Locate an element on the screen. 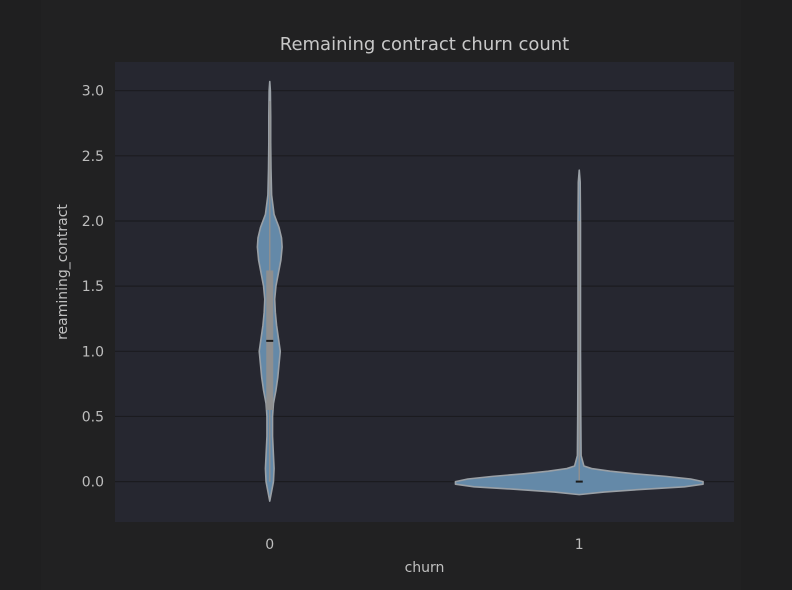 This screenshot has height=590, width=792. y-tick-labels: 0.0 0.5 1.0 1.5 2.0 2.5 3.0 is located at coordinates (93, 287).